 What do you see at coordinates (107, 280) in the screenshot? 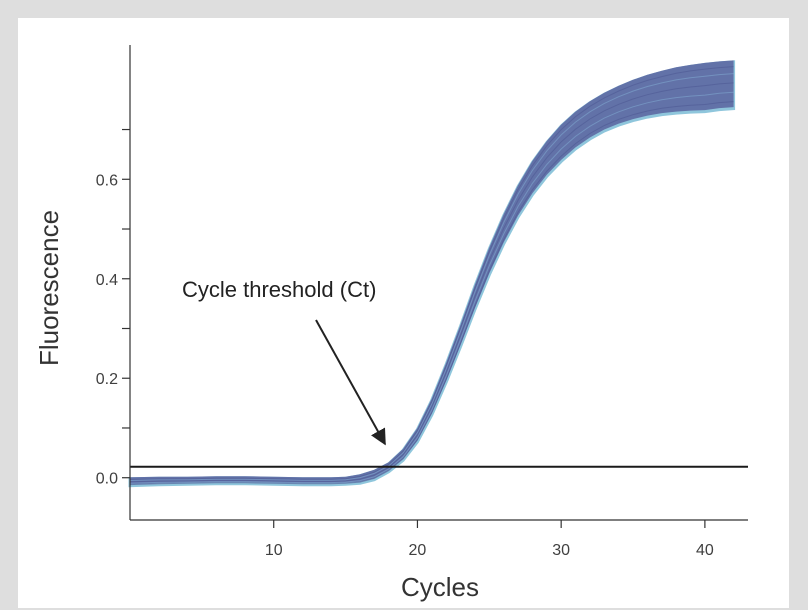
I see `y-tick-label: 0.4` at bounding box center [107, 280].